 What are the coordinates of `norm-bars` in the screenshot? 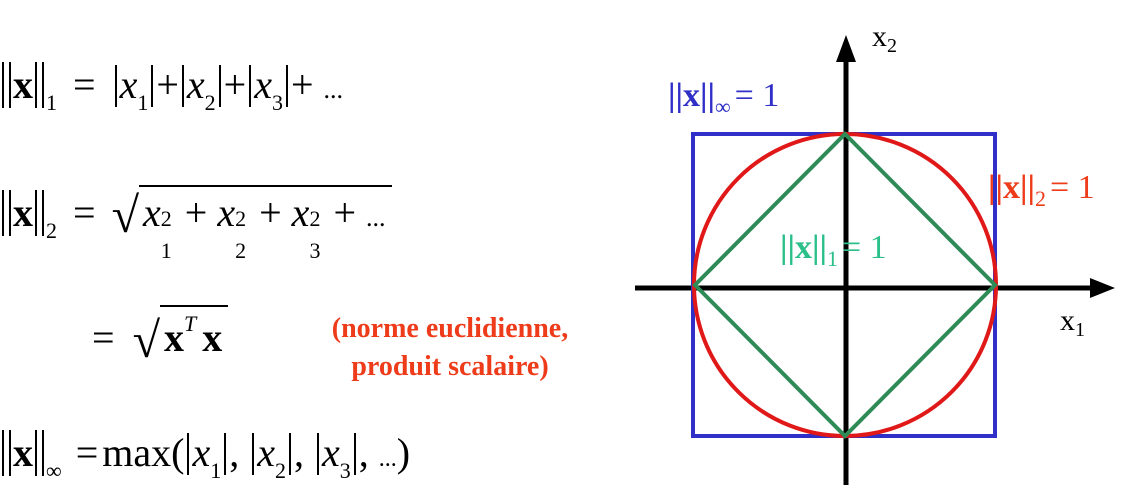 It's located at (6, 85).